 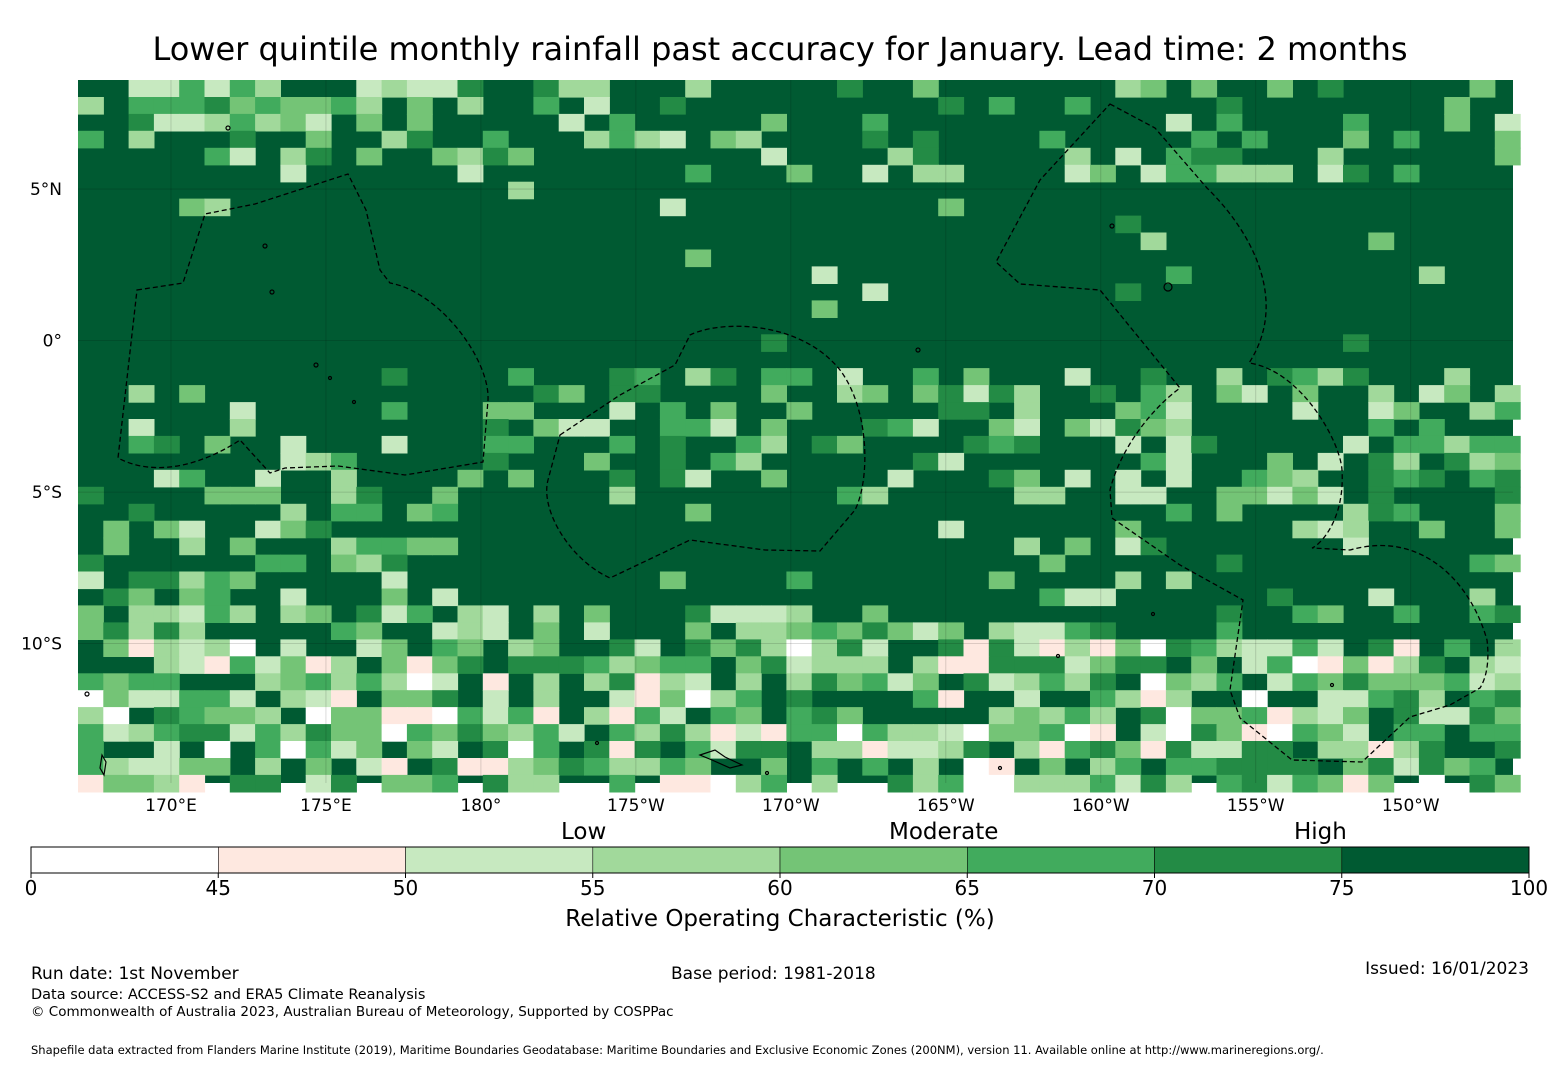 I want to click on colorbar-tick-label: 0, so click(x=31, y=888).